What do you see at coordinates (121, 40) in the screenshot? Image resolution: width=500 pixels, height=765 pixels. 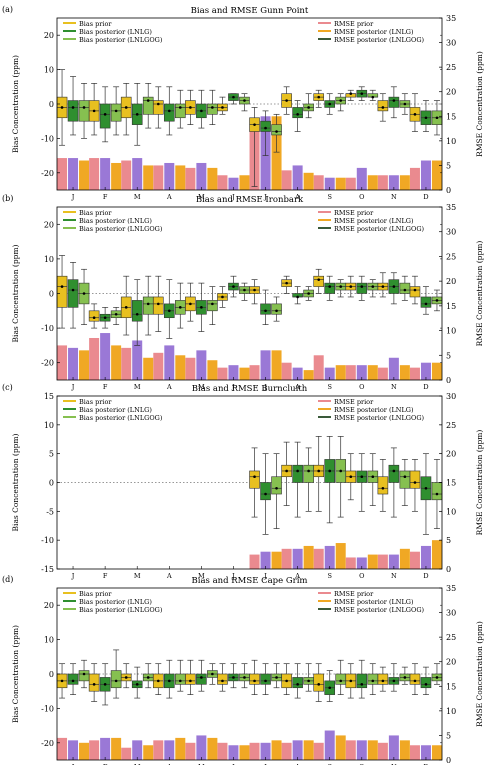 I see `legend-label: Bias posterior (LNLGOG)` at bounding box center [121, 40].